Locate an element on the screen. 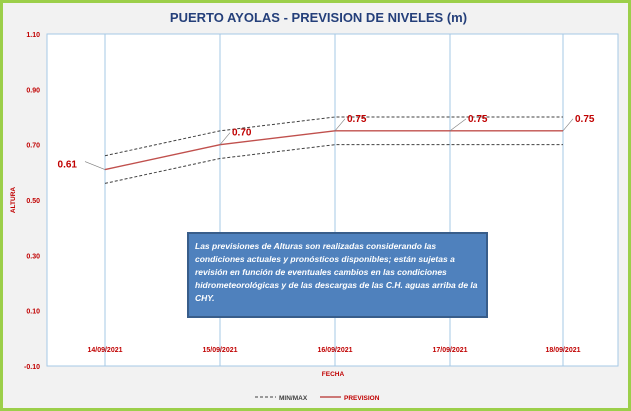 The image size is (631, 411). y-tick-label: -0.10 is located at coordinates (32, 367).